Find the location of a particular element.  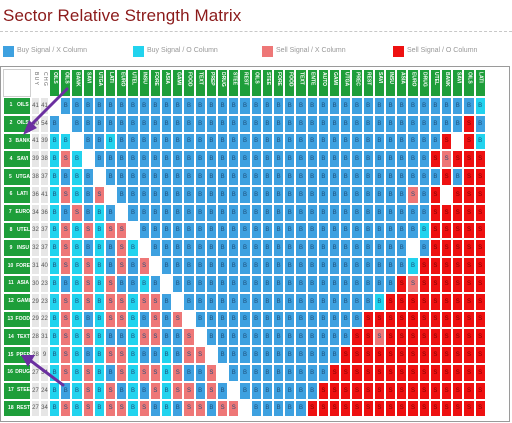

column-header-auto: AUTO is located at coordinates (323, 83).